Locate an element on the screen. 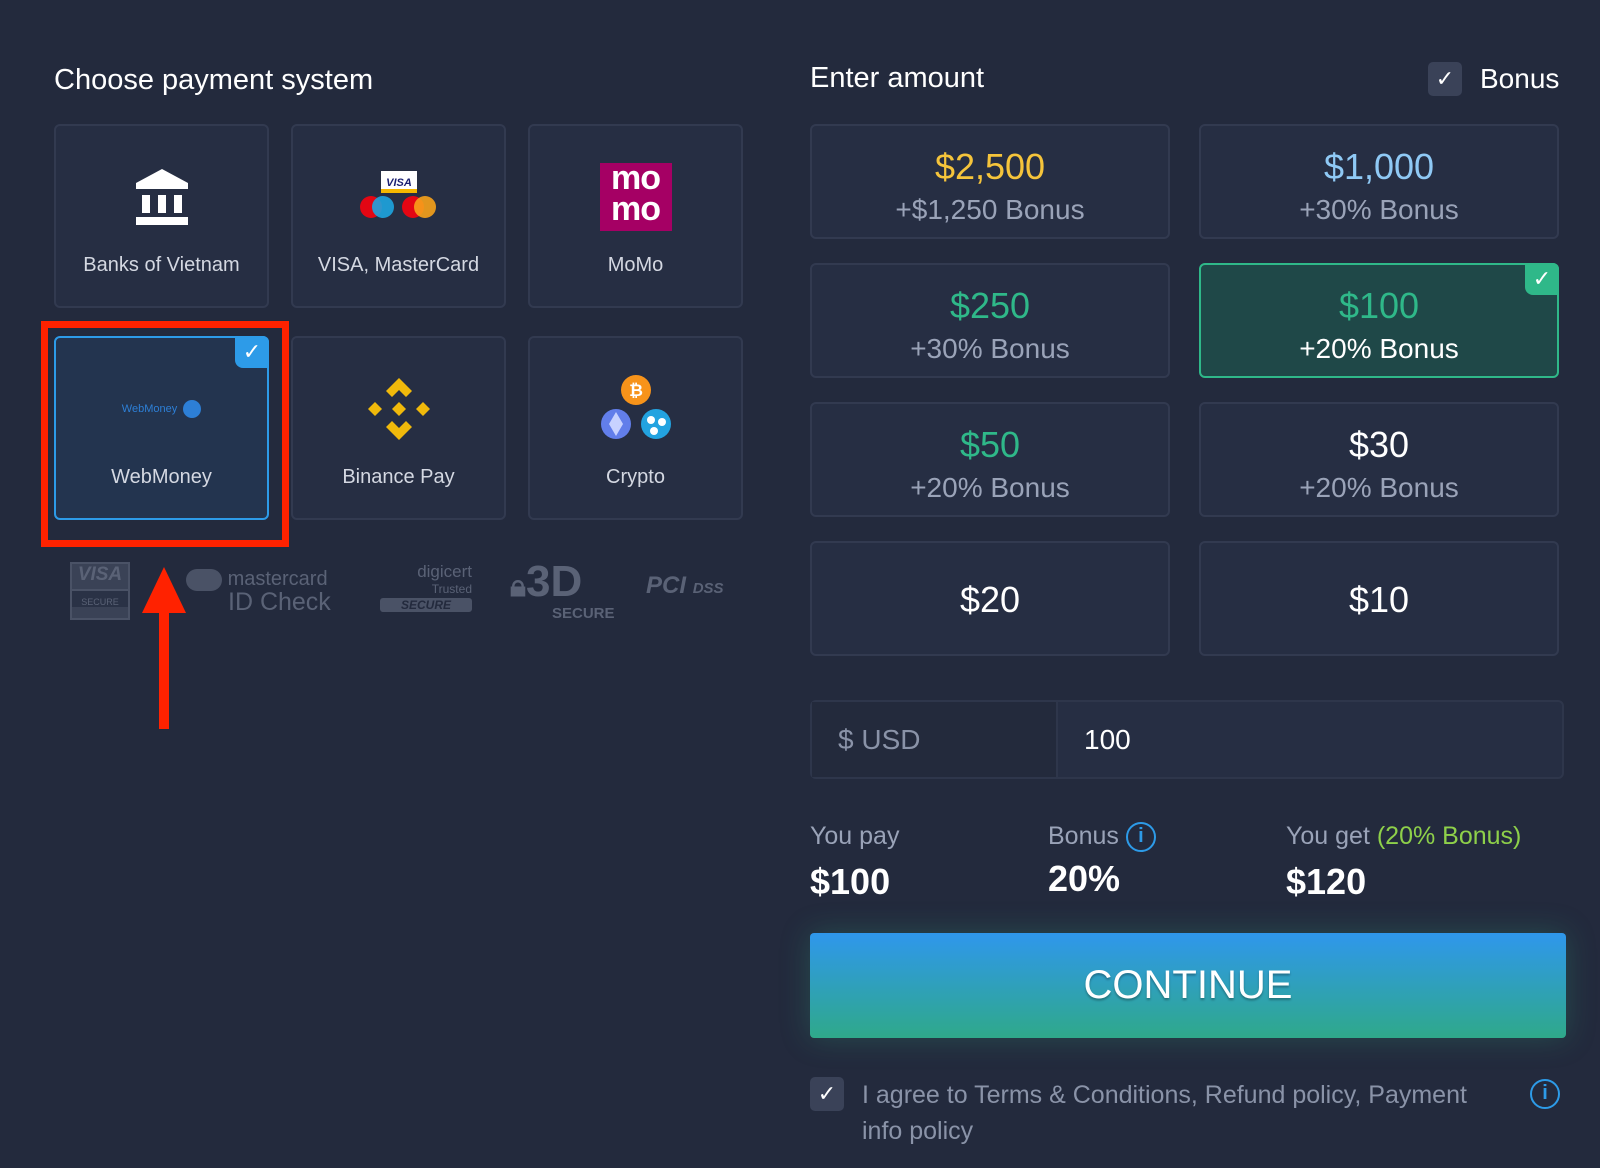  method-label: Banks of Vietnam is located at coordinates (161, 265).